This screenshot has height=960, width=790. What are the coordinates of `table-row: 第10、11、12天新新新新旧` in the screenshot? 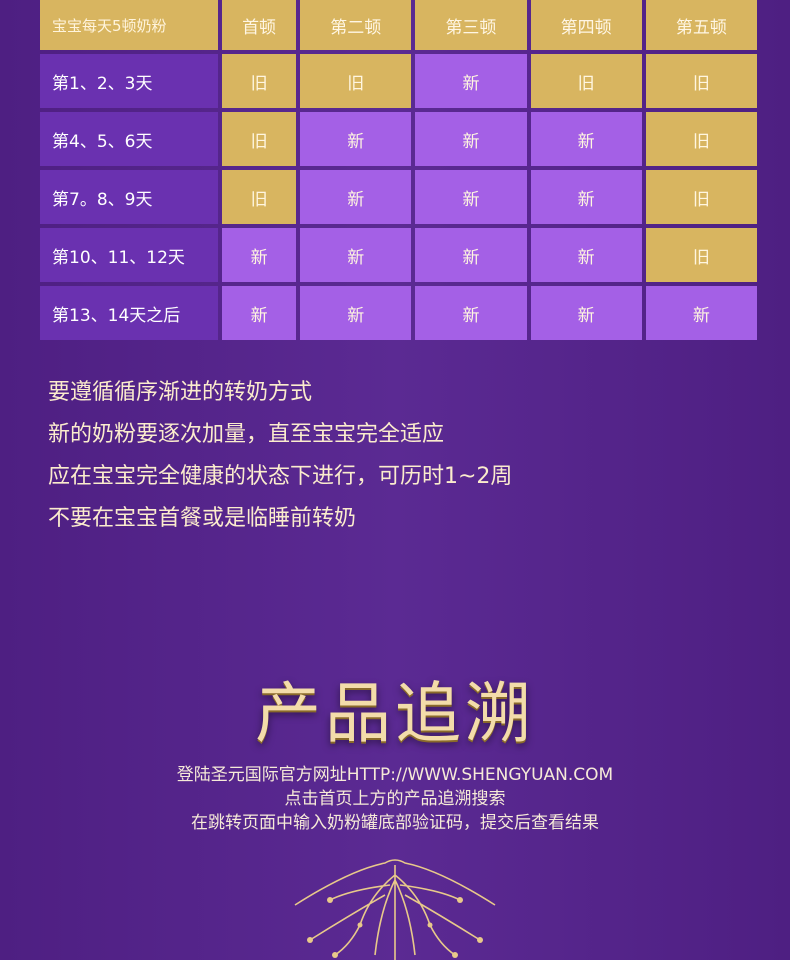 It's located at (398, 255).